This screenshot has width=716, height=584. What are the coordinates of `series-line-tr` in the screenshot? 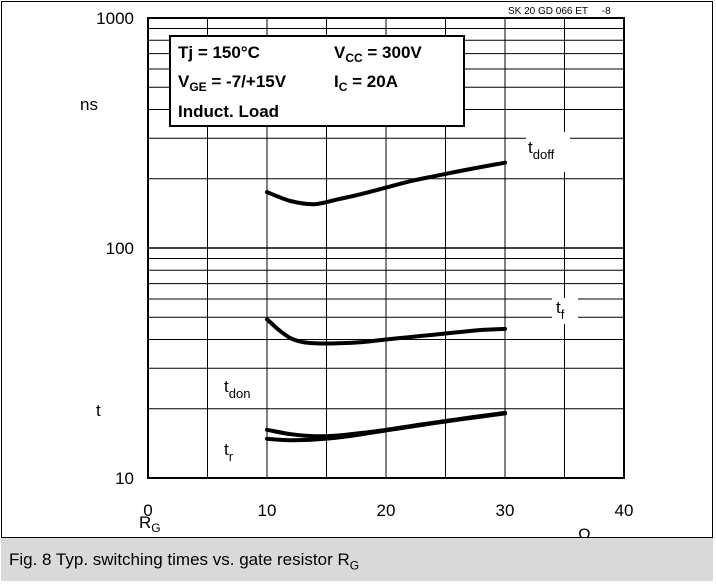 It's located at (386, 427).